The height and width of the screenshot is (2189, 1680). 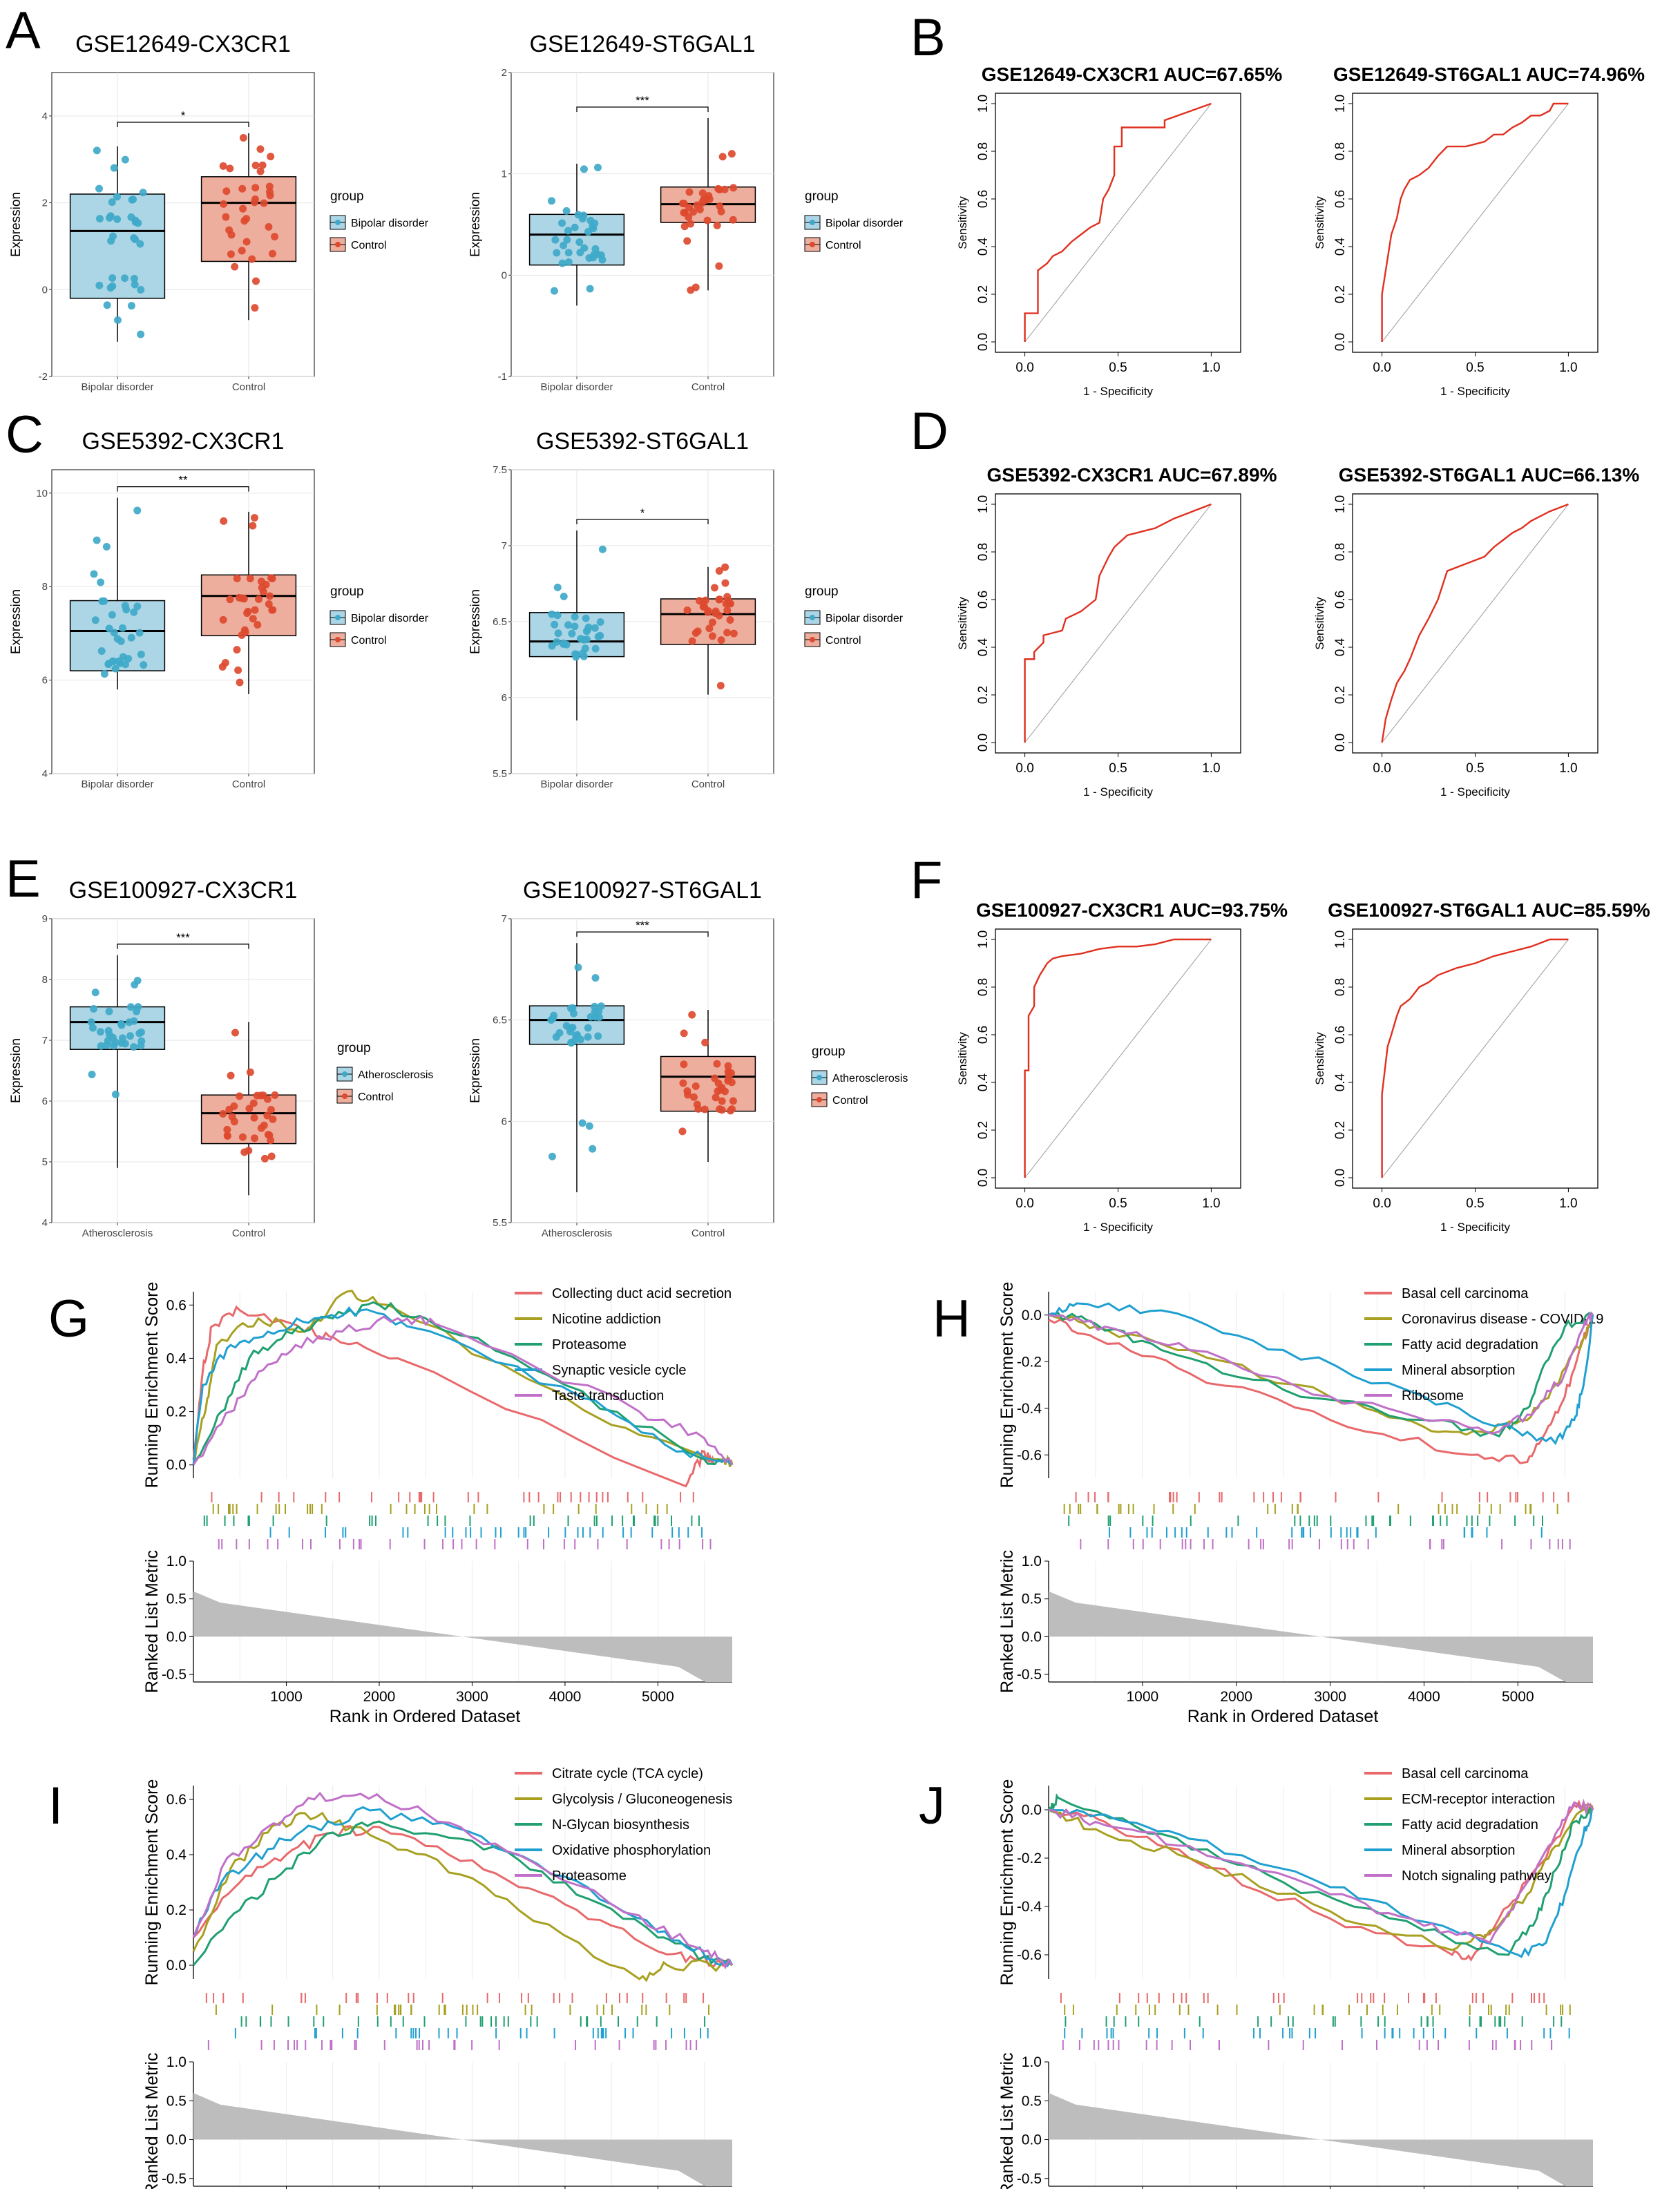 What do you see at coordinates (983, 987) in the screenshot?
I see `y-tick-label: 0.8` at bounding box center [983, 987].